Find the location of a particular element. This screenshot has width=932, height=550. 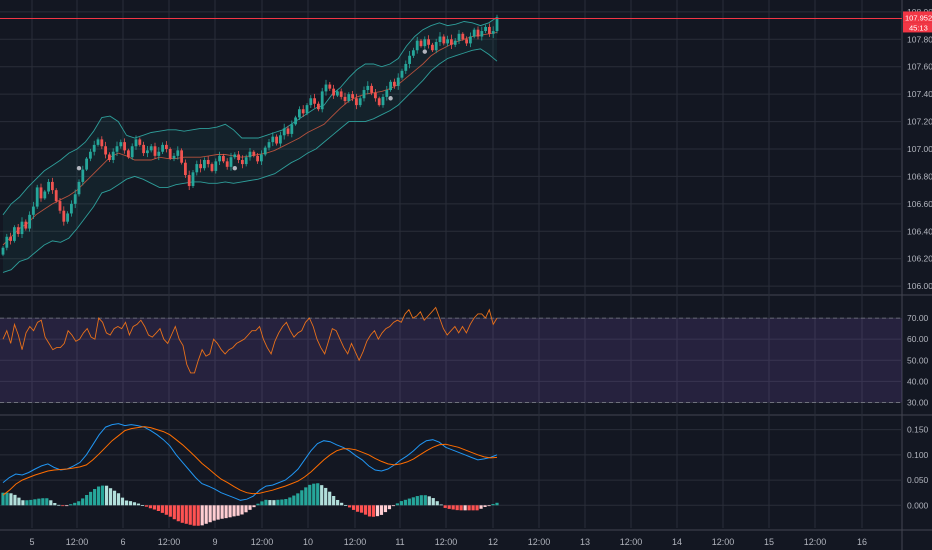

last-price-tag is located at coordinates (917, 17).